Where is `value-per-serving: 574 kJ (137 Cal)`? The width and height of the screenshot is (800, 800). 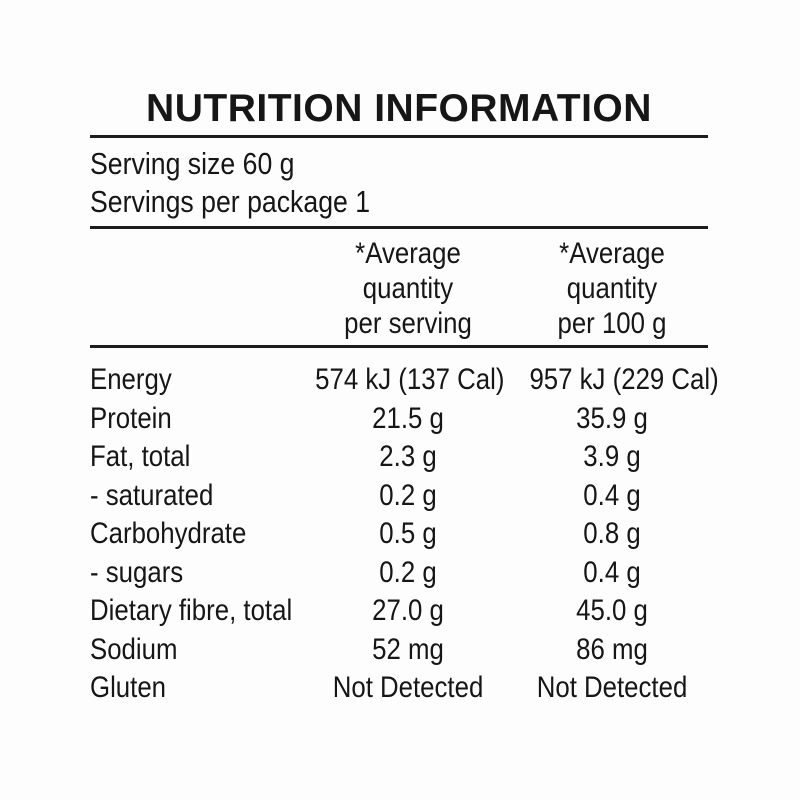 value-per-serving: 574 kJ (137 Cal) is located at coordinates (410, 379).